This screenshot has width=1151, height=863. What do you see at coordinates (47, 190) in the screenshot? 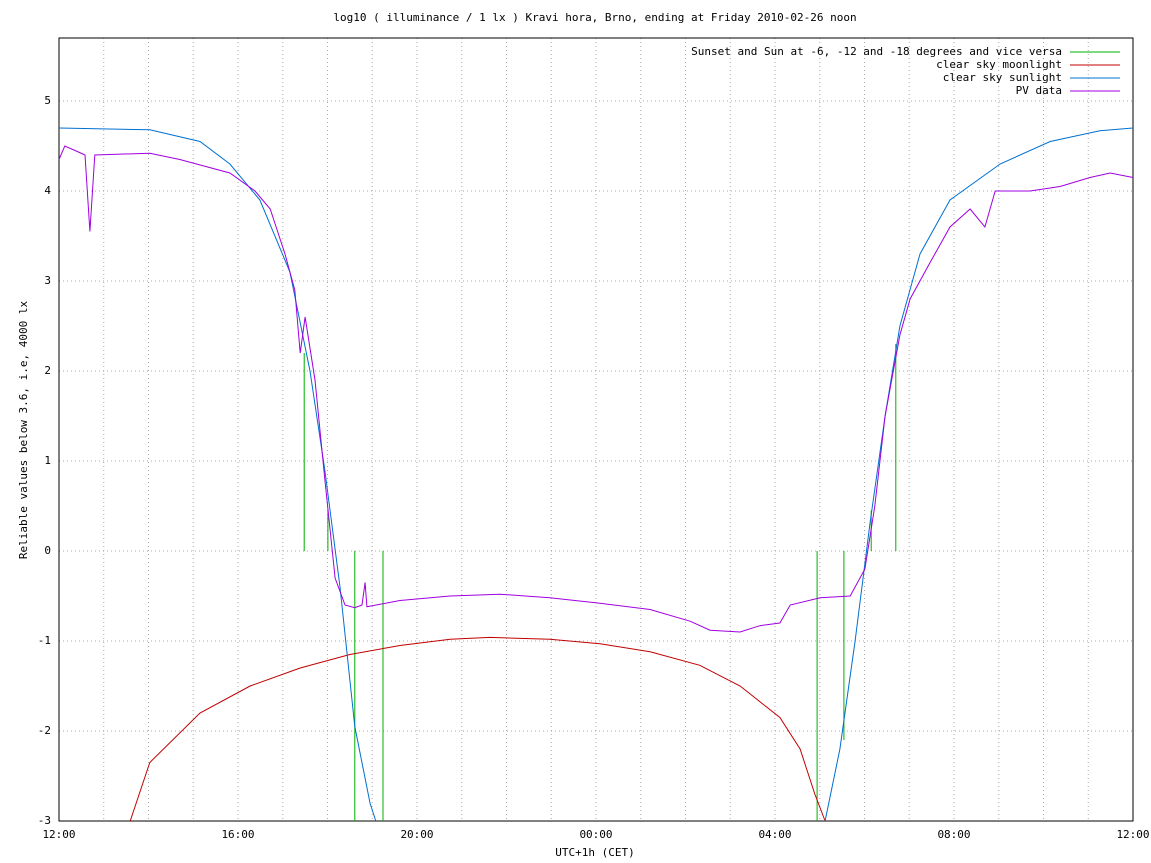
I see `y-tick-label: 4` at bounding box center [47, 190].